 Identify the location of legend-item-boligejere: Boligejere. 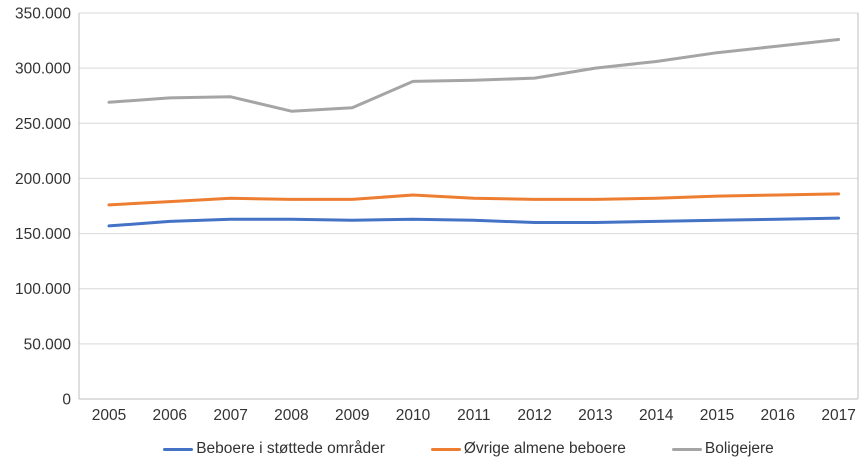
(722, 449).